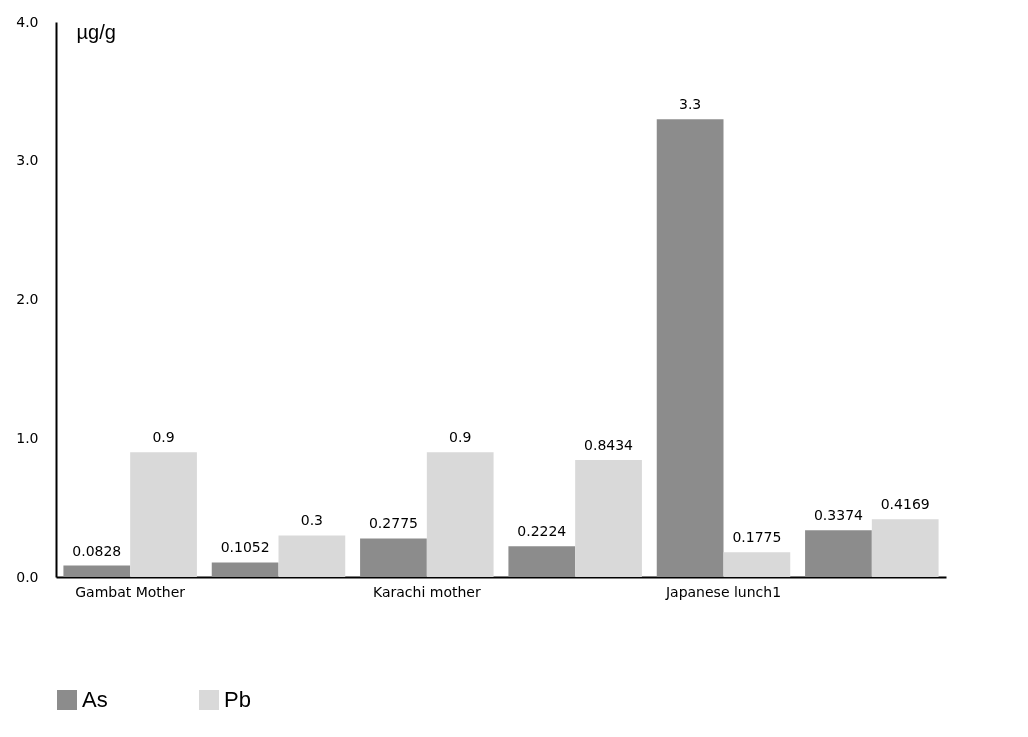 This screenshot has width=1028, height=737. I want to click on y-tick-label: 3.0, so click(27, 160).